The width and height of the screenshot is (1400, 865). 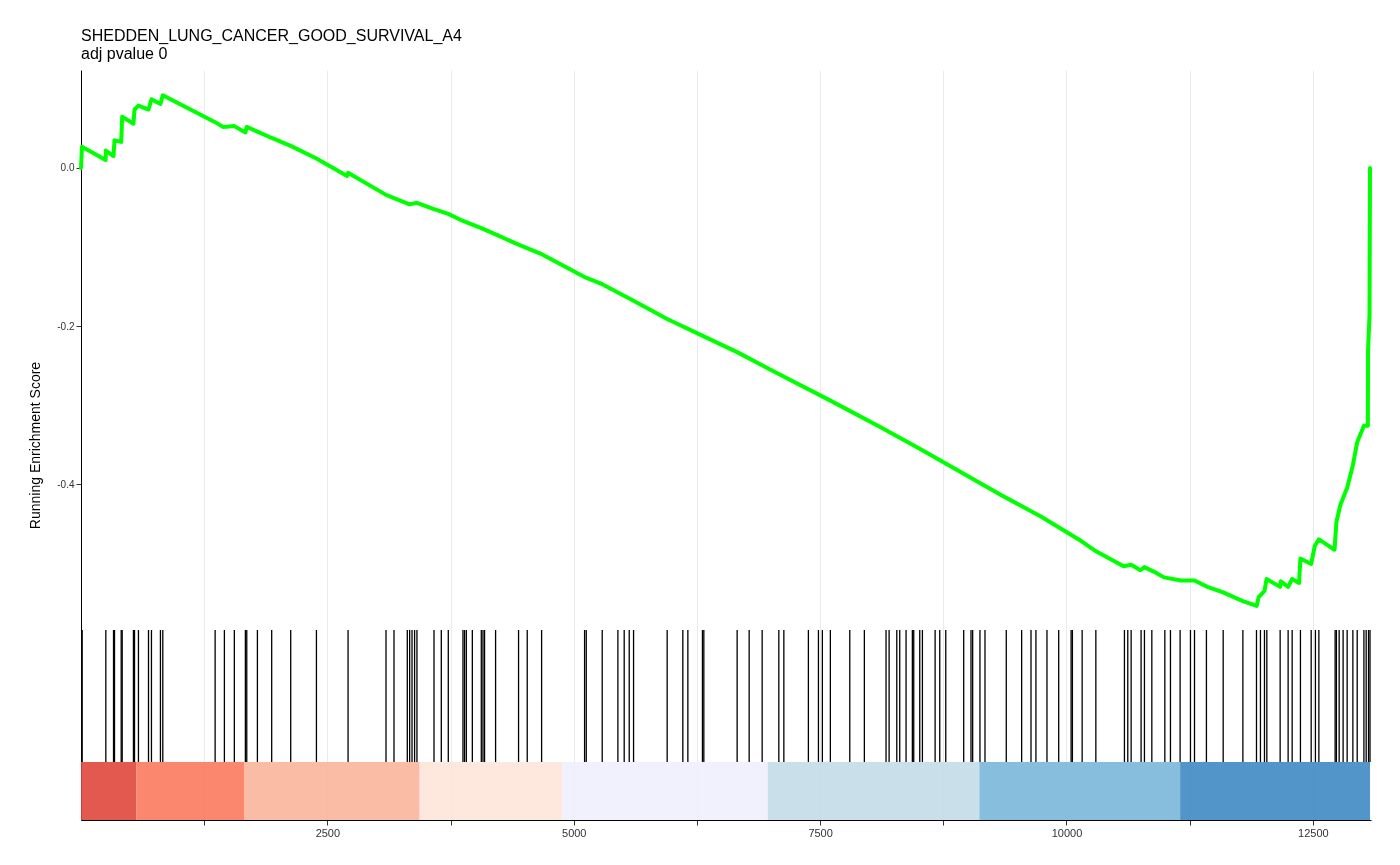 I want to click on y-axis-title: Running Enrichment Score, so click(x=35, y=445).